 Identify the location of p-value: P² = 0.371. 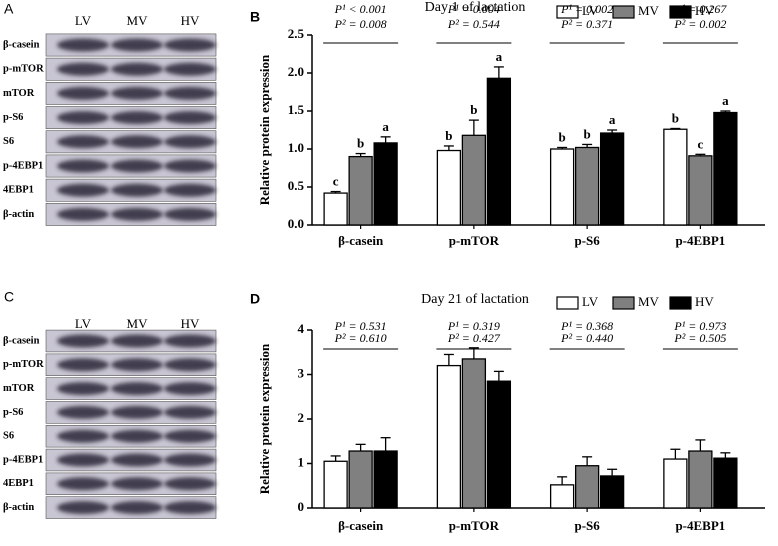
(586, 24).